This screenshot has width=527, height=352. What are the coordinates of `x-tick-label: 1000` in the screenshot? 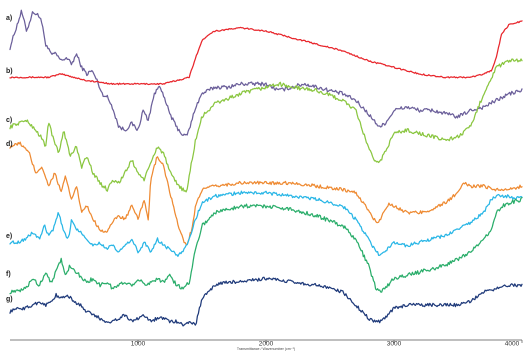 It's located at (138, 344).